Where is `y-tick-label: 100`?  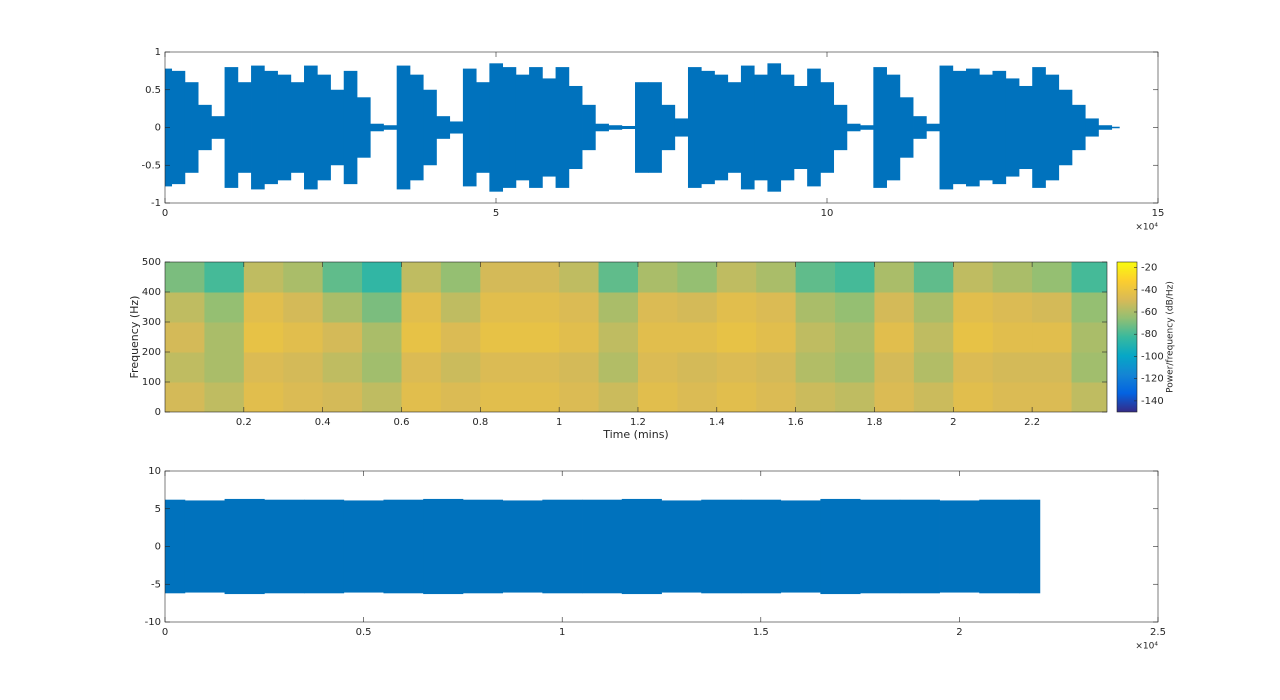
y-tick-label: 100 is located at coordinates (151, 382).